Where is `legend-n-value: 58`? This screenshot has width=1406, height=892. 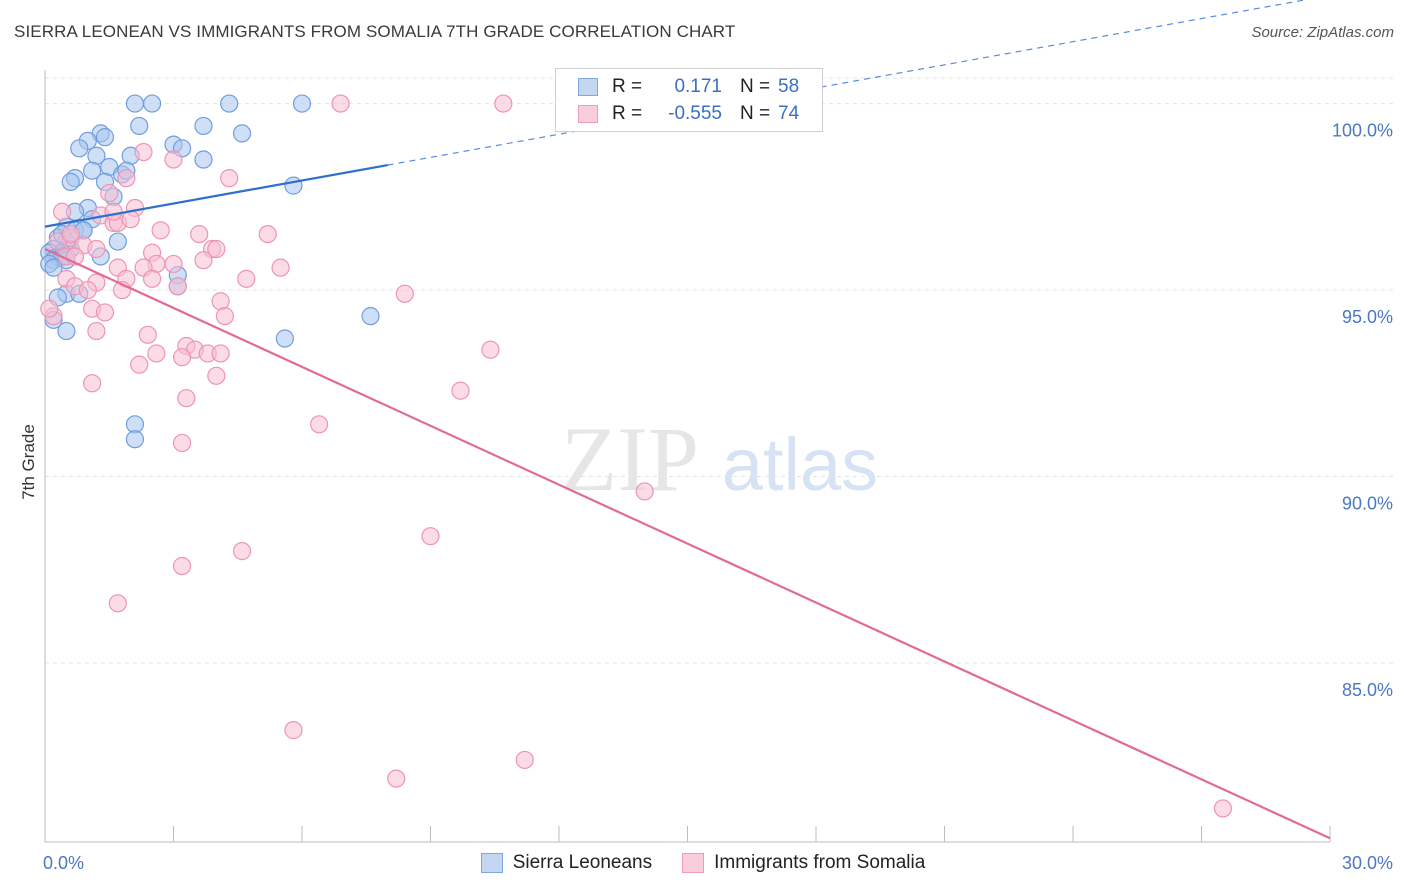
legend-n-value: 58 is located at coordinates (789, 86).